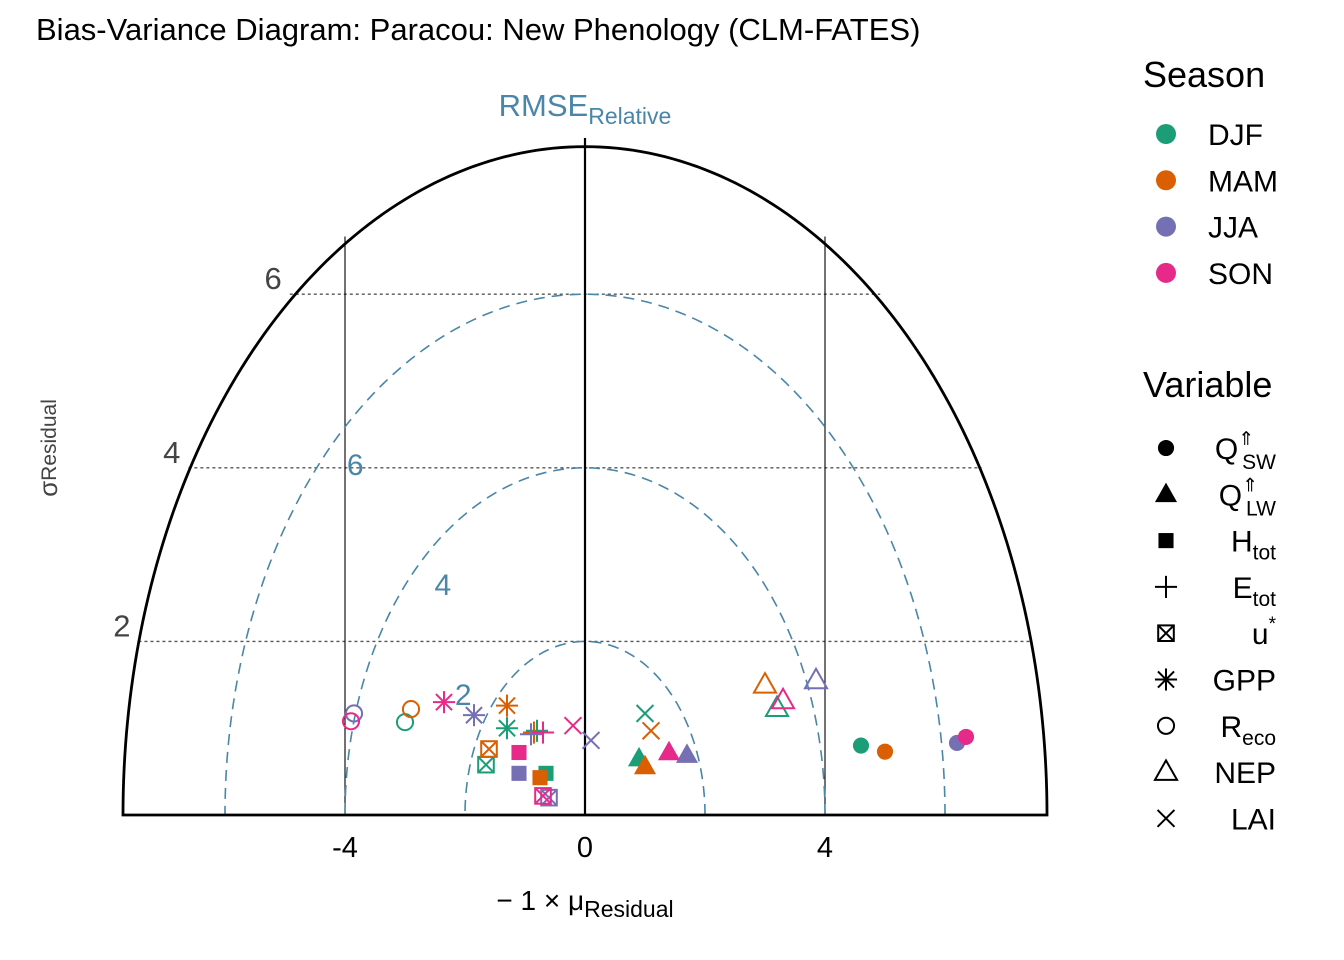  I want to click on x-axis-label-main: − 1 × μ, so click(540, 900).